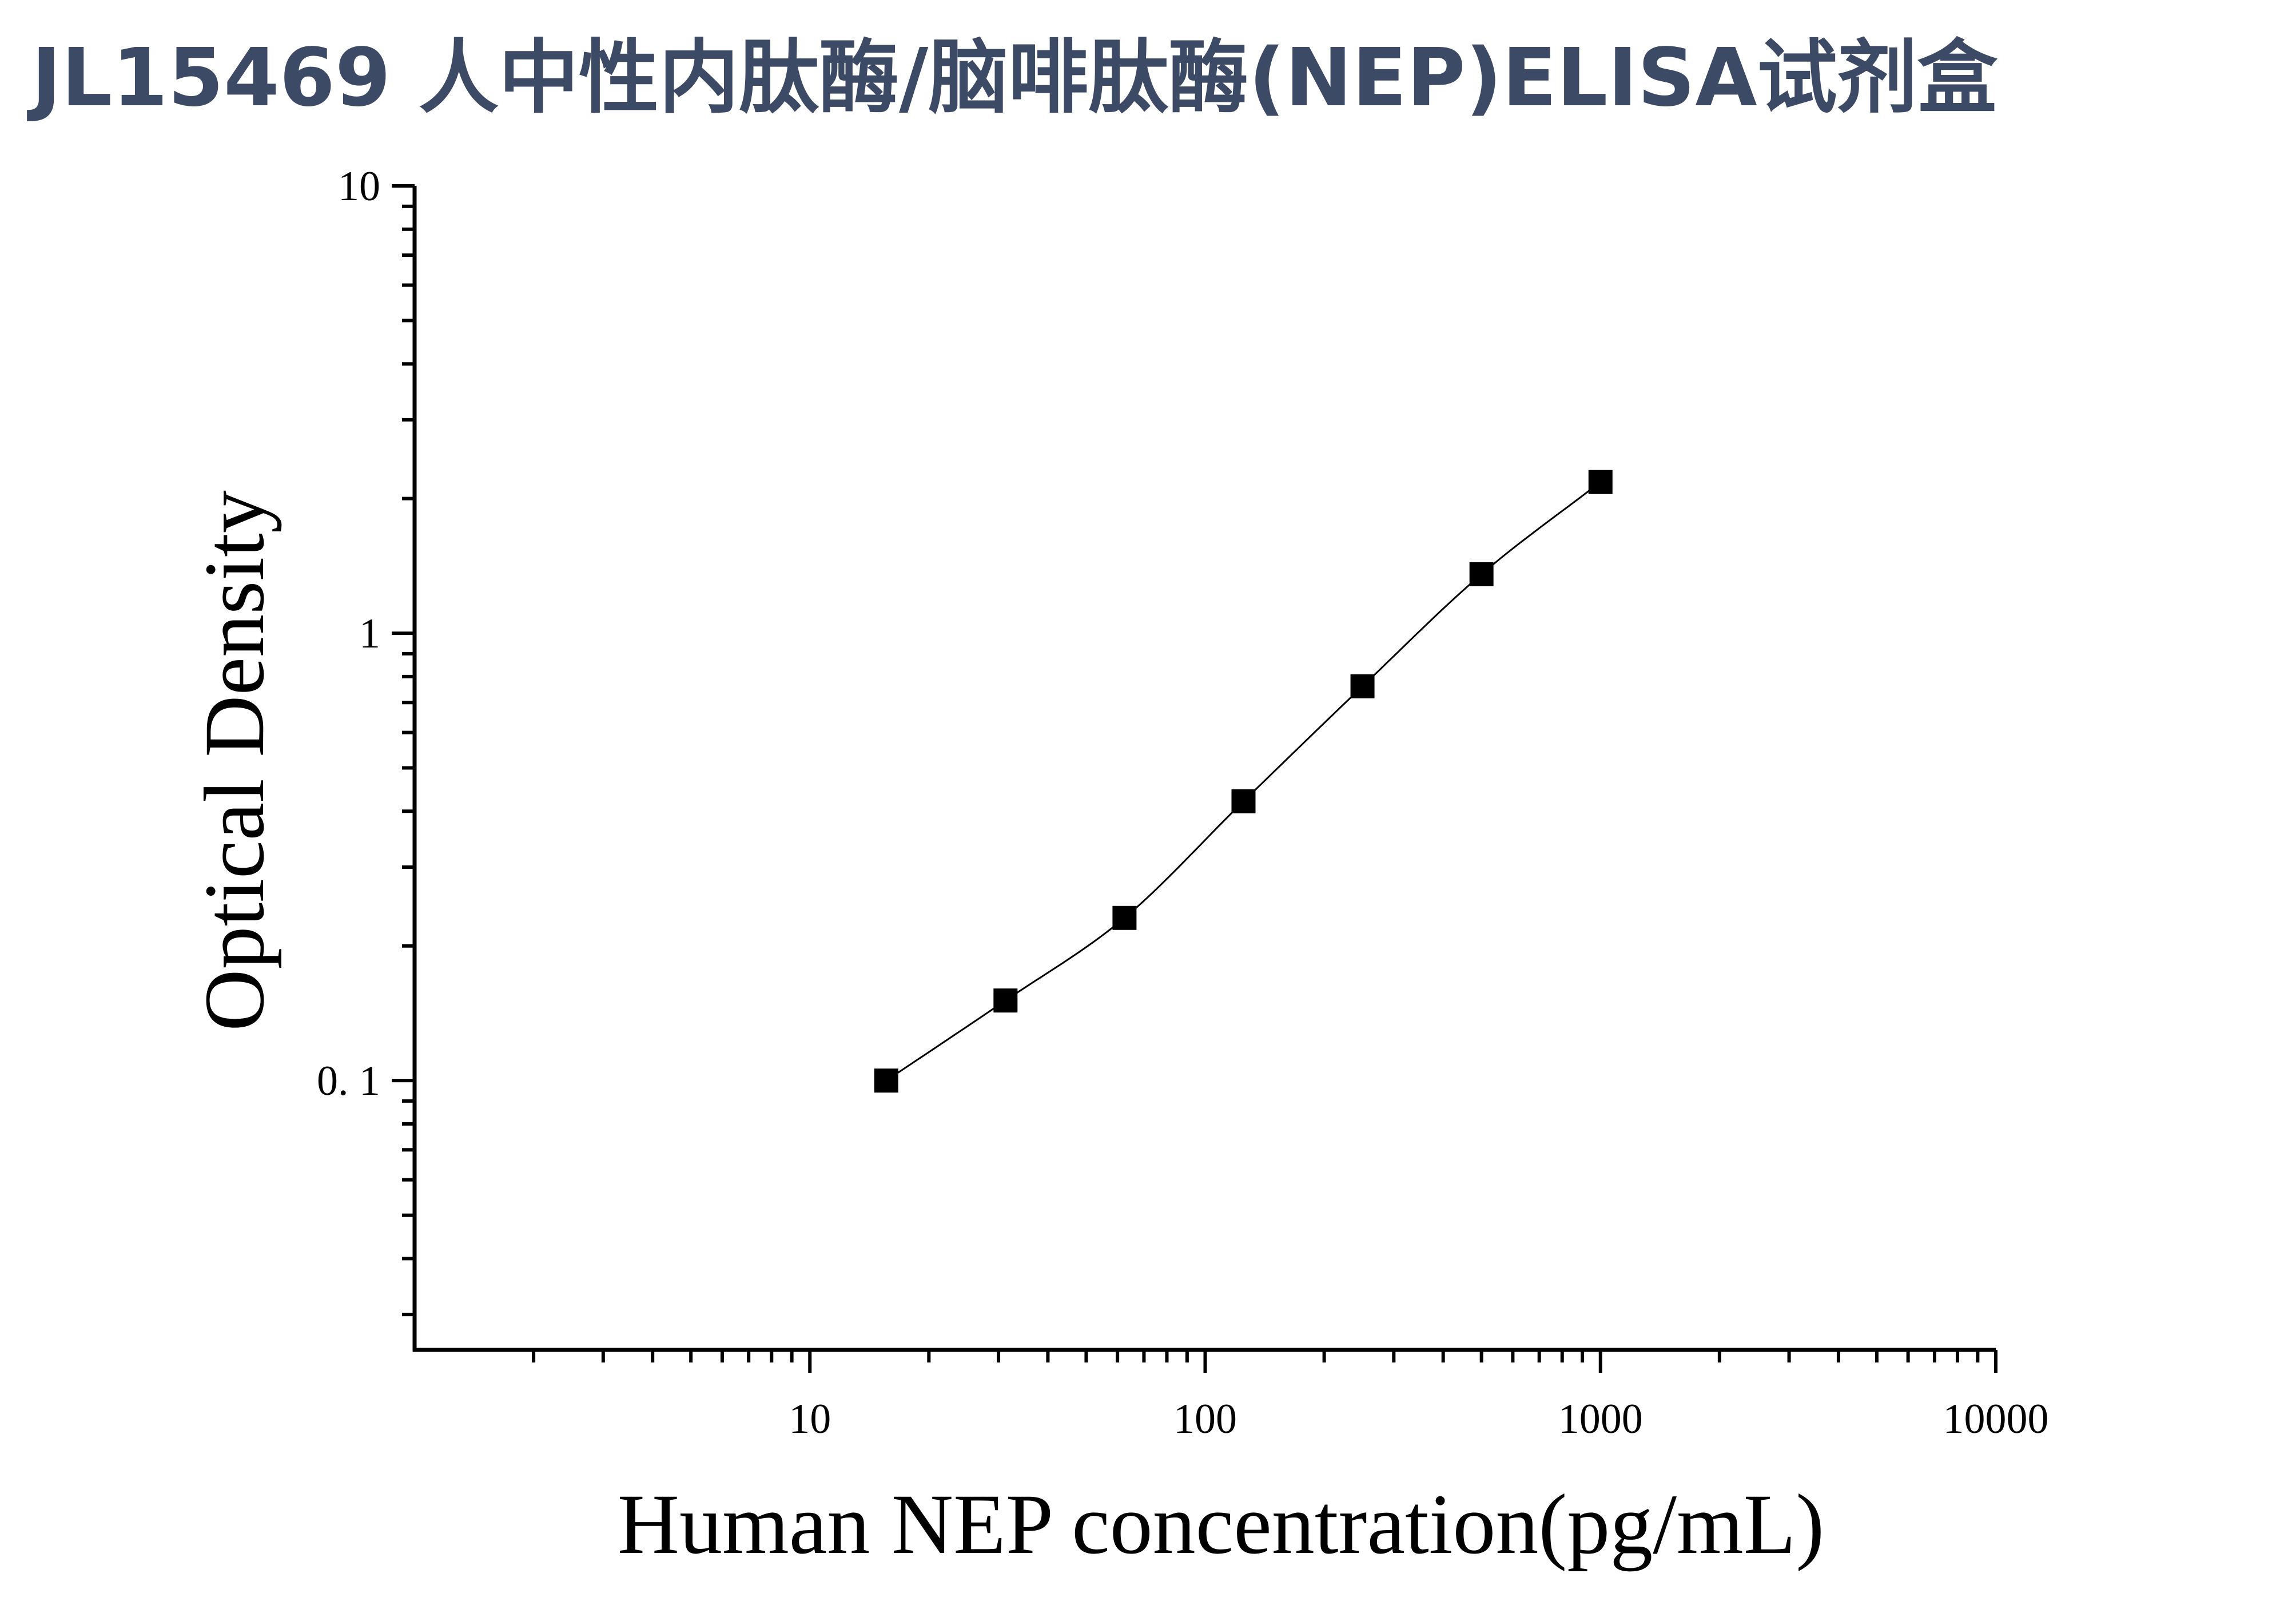  What do you see at coordinates (1243, 781) in the screenshot?
I see `data-points` at bounding box center [1243, 781].